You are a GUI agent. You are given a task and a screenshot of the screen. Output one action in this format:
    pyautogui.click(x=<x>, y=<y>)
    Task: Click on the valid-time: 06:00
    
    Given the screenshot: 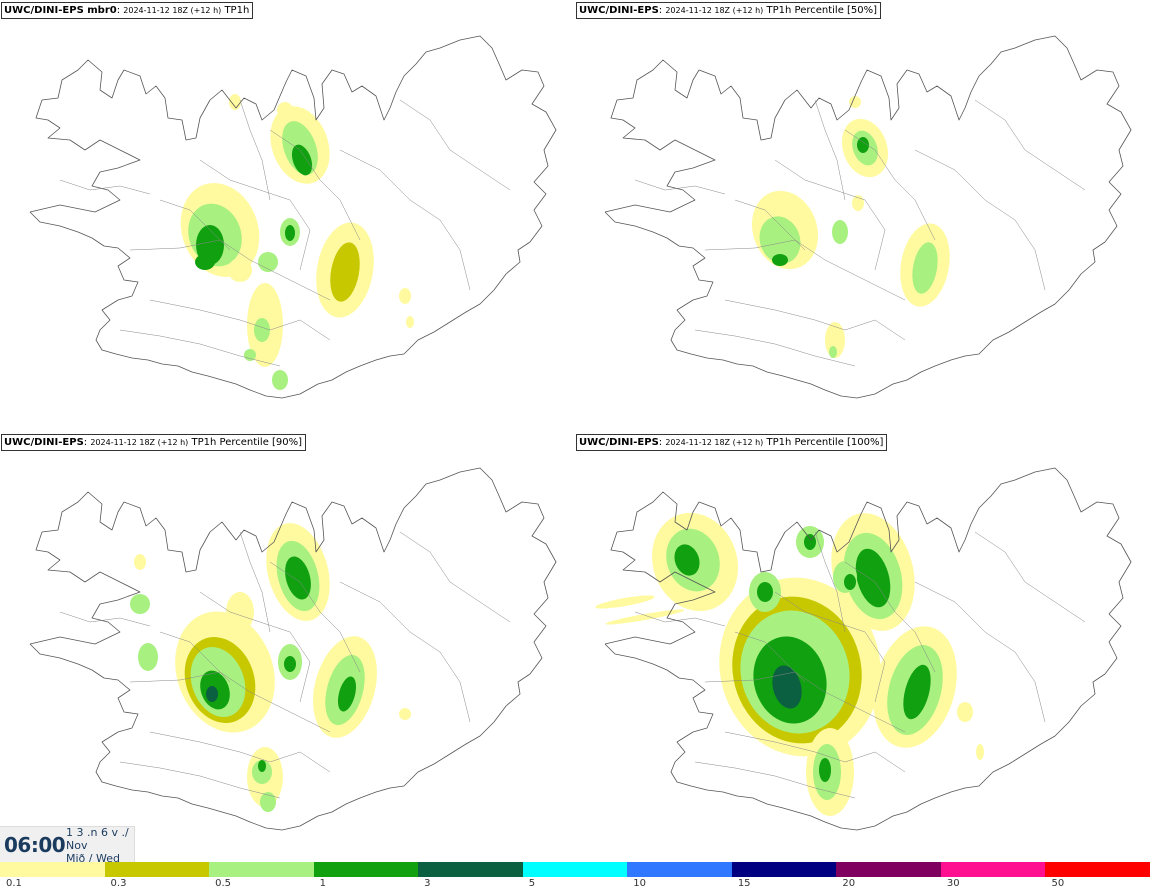 What is the action you would take?
    pyautogui.click(x=35, y=845)
    